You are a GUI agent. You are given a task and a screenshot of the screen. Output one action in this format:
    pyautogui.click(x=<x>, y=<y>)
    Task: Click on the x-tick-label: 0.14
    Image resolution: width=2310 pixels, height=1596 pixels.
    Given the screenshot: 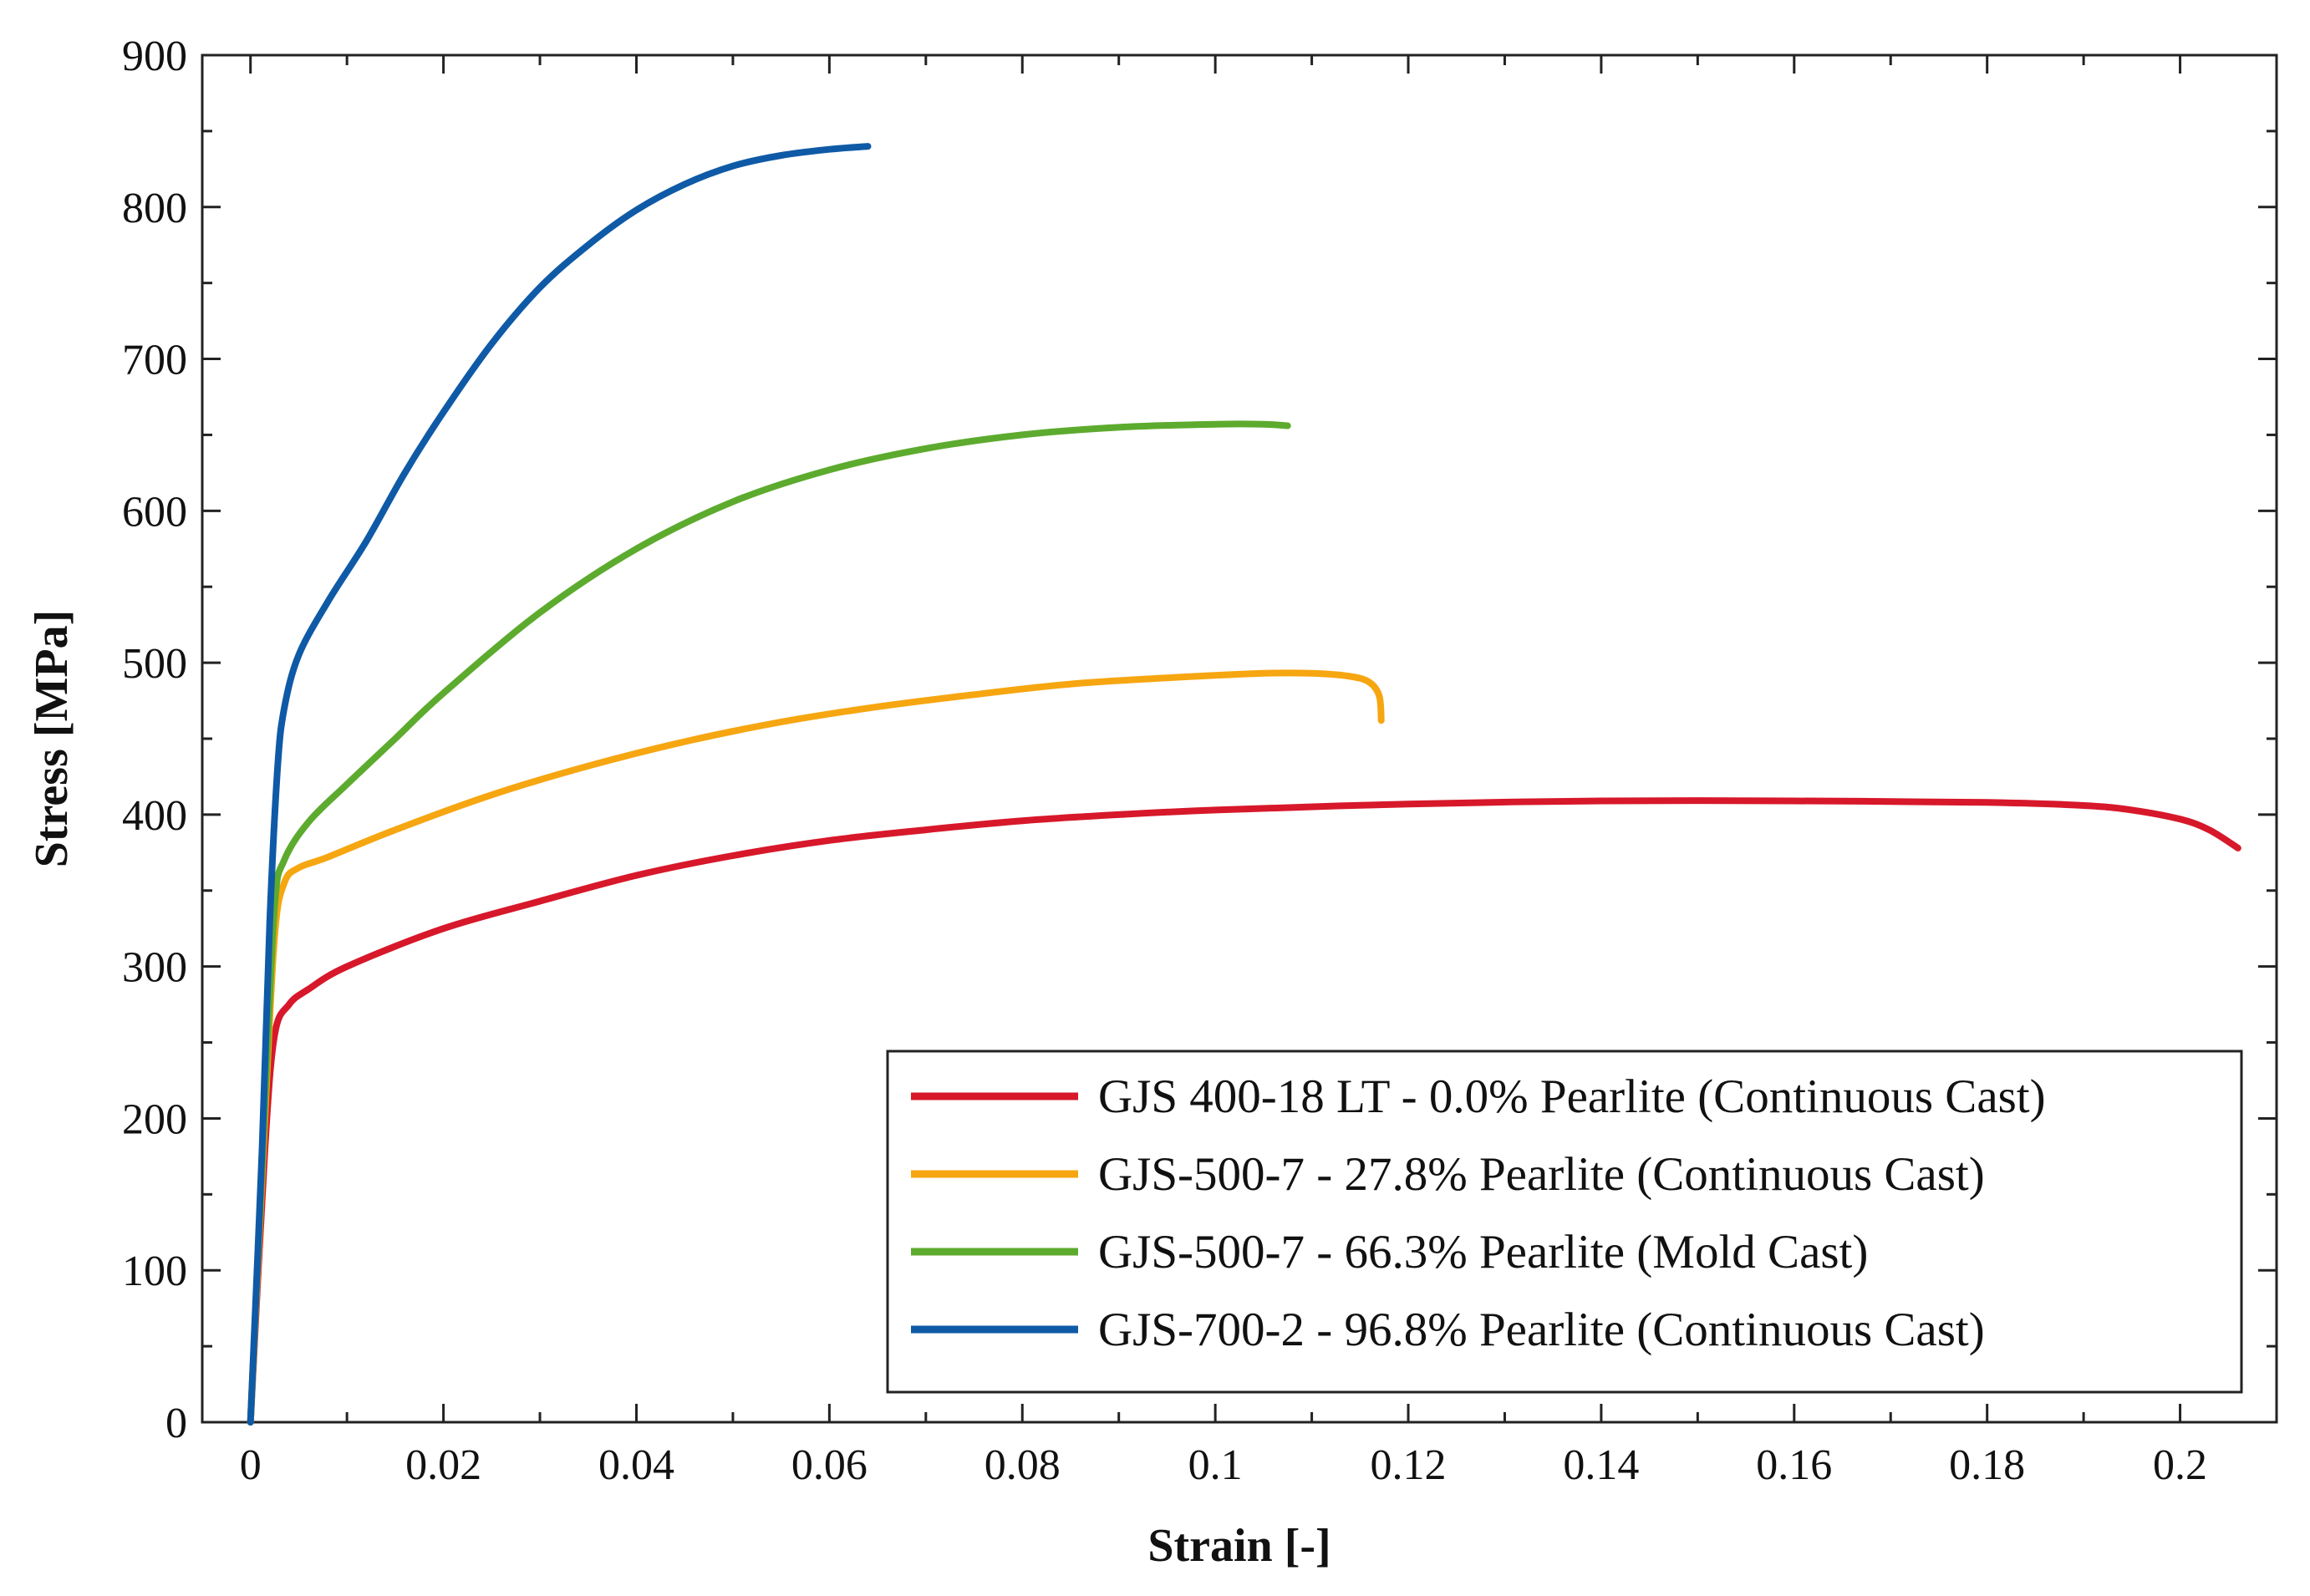 What is the action you would take?
    pyautogui.click(x=1601, y=1465)
    